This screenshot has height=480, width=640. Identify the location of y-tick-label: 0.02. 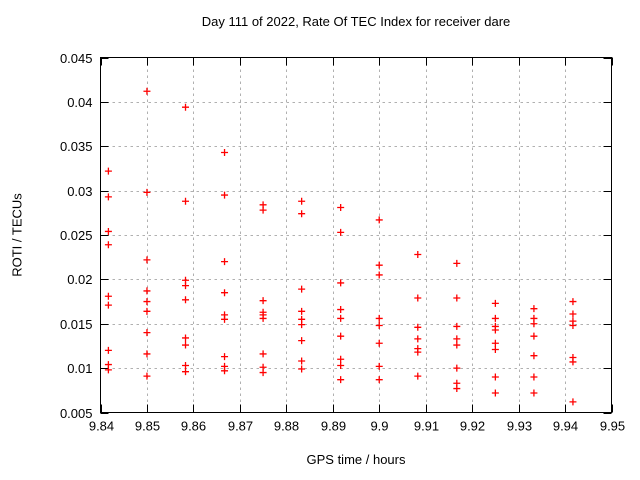
(79, 279).